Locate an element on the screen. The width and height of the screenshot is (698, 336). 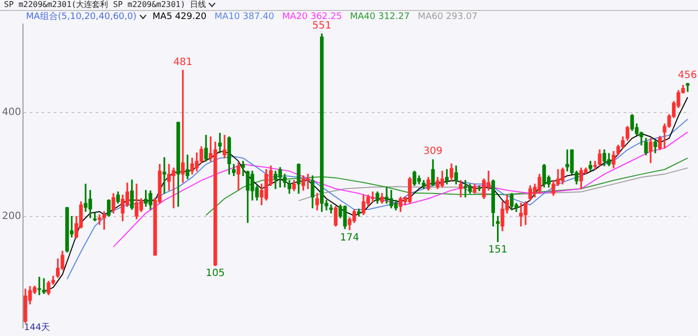
y-tick-label: 400 is located at coordinates (12, 112).